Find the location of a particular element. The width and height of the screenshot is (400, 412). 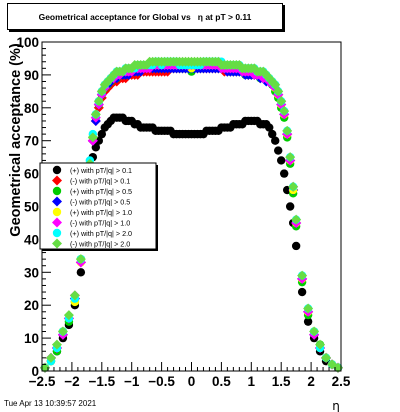

y-tick-label: 20 is located at coordinates (31, 305).